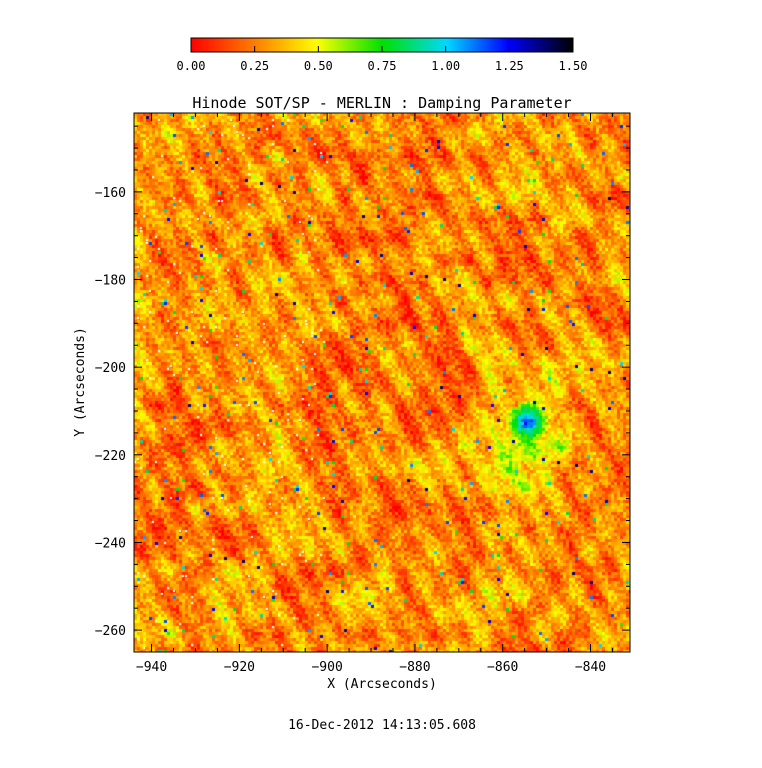 The height and width of the screenshot is (768, 762). What do you see at coordinates (254, 66) in the screenshot?
I see `colorbar-tick-label: 0.25` at bounding box center [254, 66].